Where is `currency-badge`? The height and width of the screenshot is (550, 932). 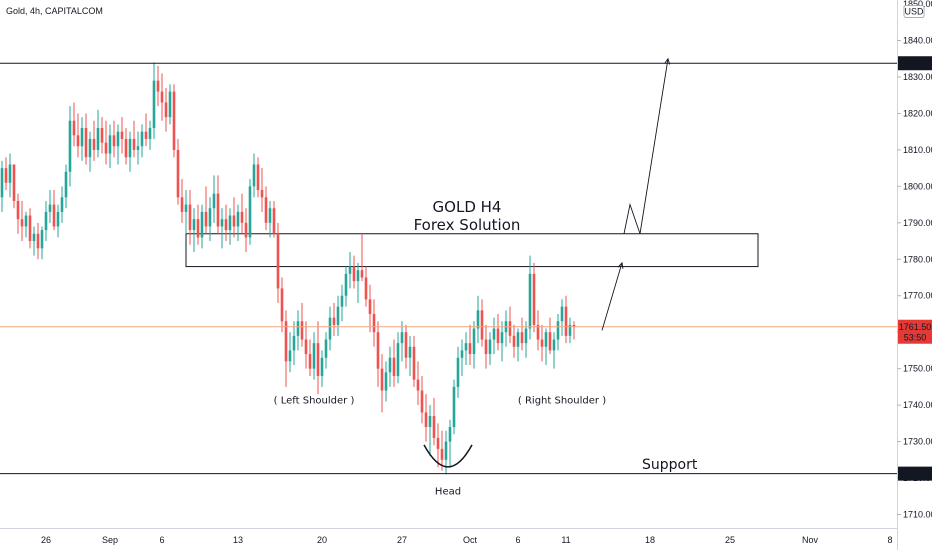 currency-badge is located at coordinates (914, 11).